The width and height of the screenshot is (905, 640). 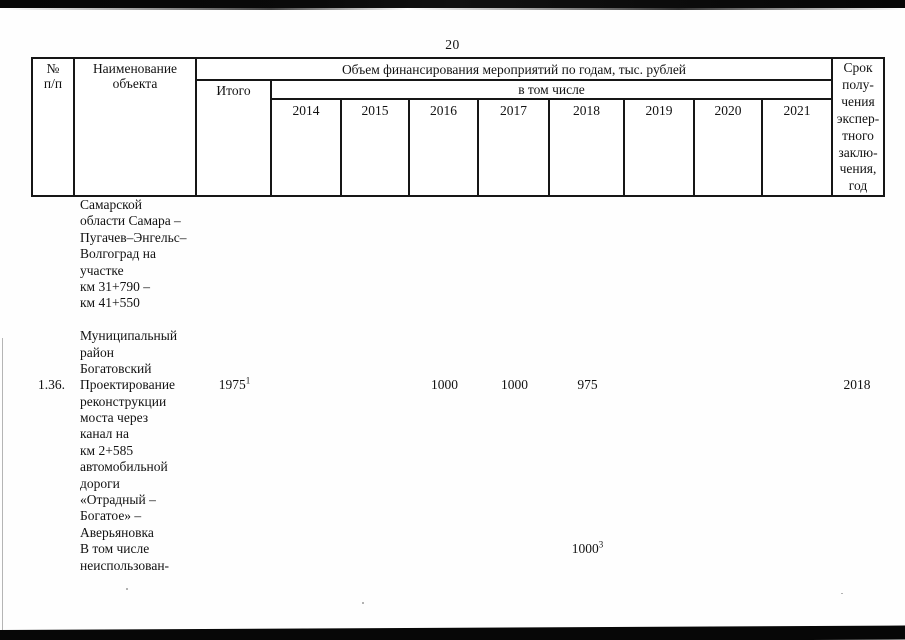 What do you see at coordinates (514, 147) in the screenshot?
I see `header-year-2017: 2017` at bounding box center [514, 147].